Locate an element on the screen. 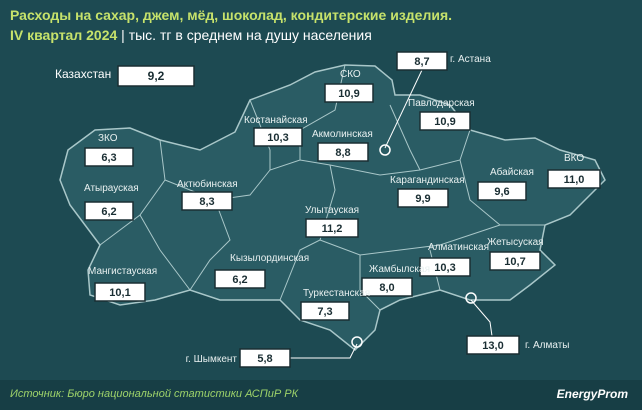  region-name: Казахстан is located at coordinates (83, 74).